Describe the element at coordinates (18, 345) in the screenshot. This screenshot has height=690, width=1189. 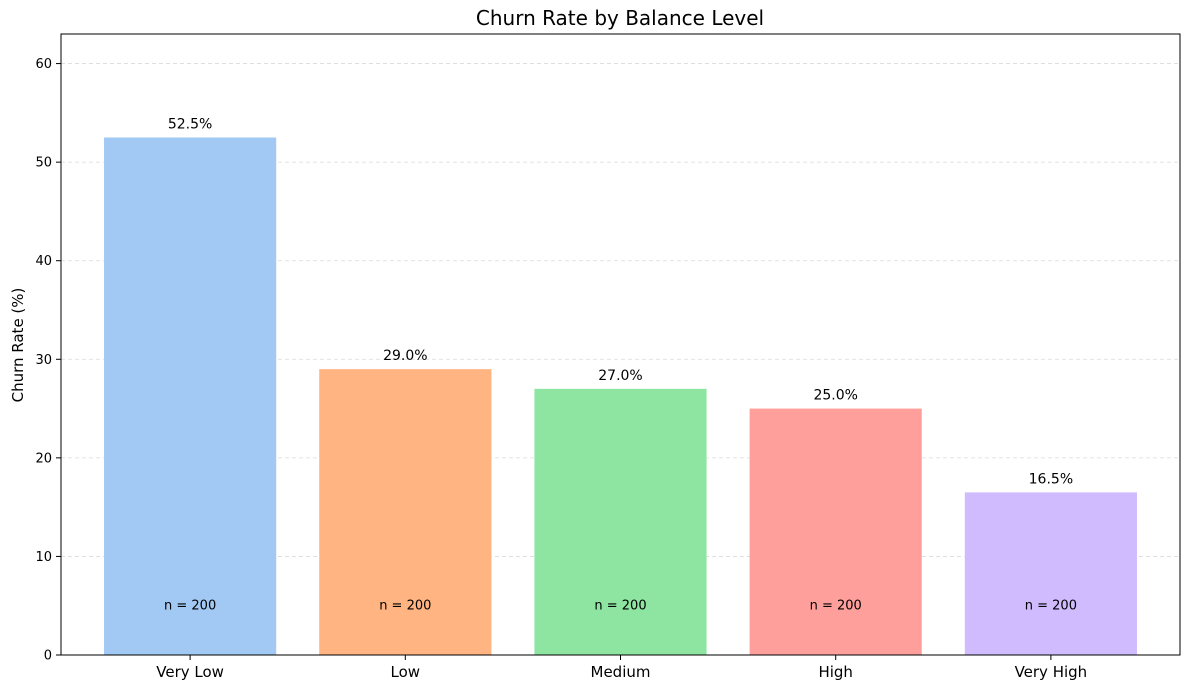
I see `y-axis-label: Churn Rate (%)` at that location.